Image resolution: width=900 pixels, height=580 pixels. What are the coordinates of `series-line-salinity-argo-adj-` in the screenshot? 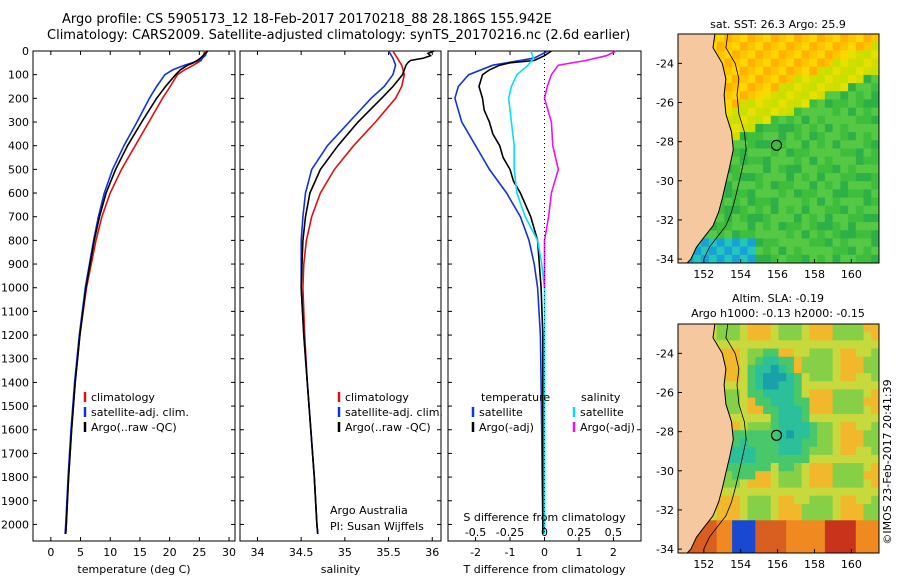 It's located at (580, 169).